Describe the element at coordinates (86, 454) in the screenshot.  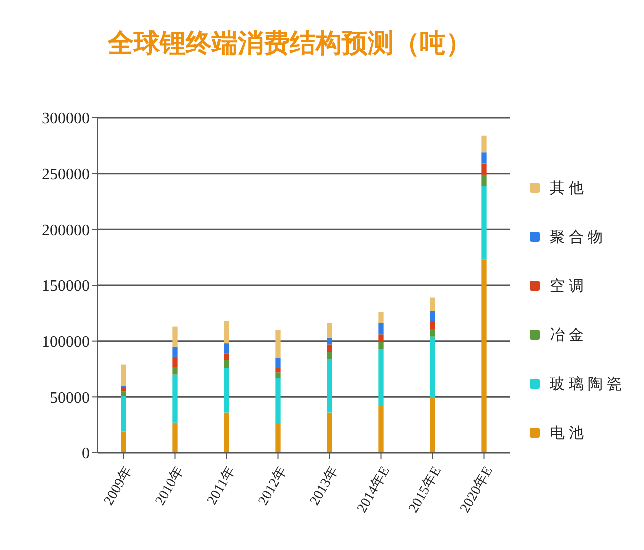
I see `y-tick-label: 0` at that location.